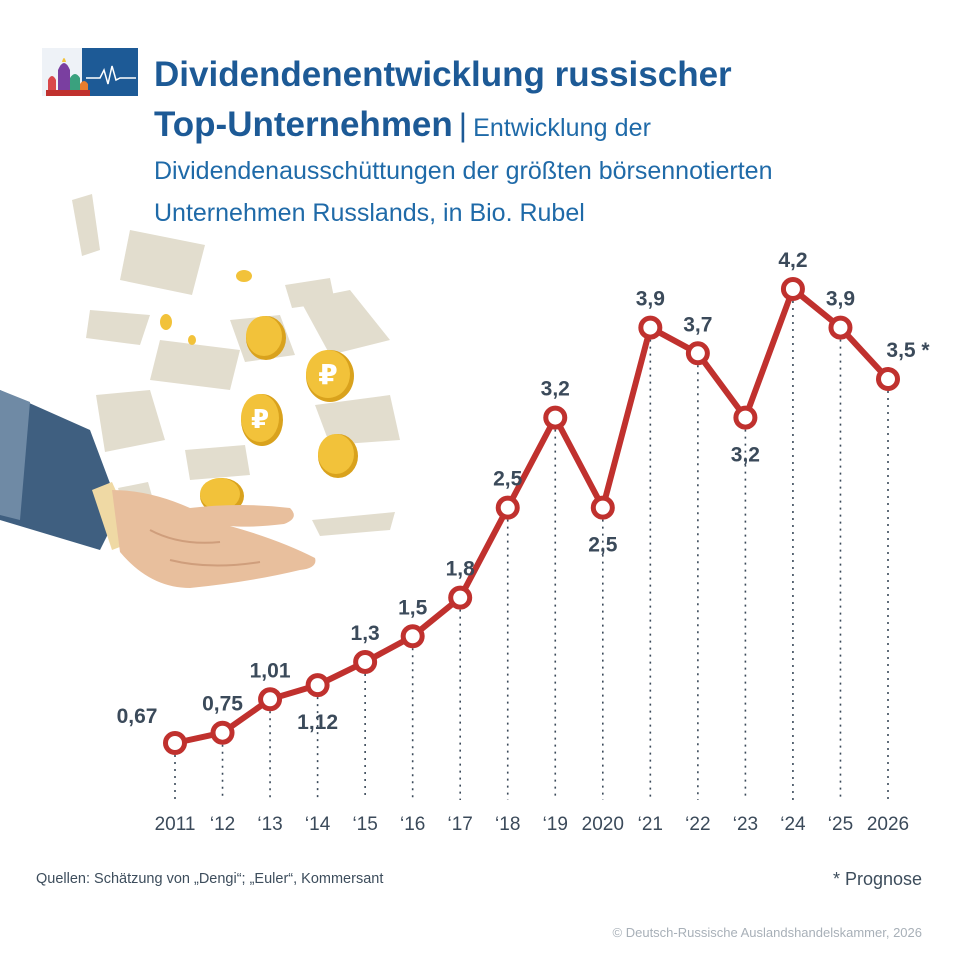  Describe the element at coordinates (318, 824) in the screenshot. I see `x-tick-label: ‘14` at that location.